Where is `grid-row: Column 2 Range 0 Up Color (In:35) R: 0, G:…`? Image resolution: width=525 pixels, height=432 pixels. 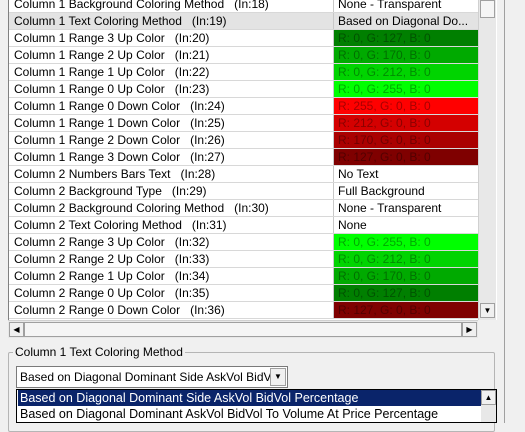 grid-row: Column 2 Range 0 Up Color (In:35) R: 0, G:… is located at coordinates (244, 293).